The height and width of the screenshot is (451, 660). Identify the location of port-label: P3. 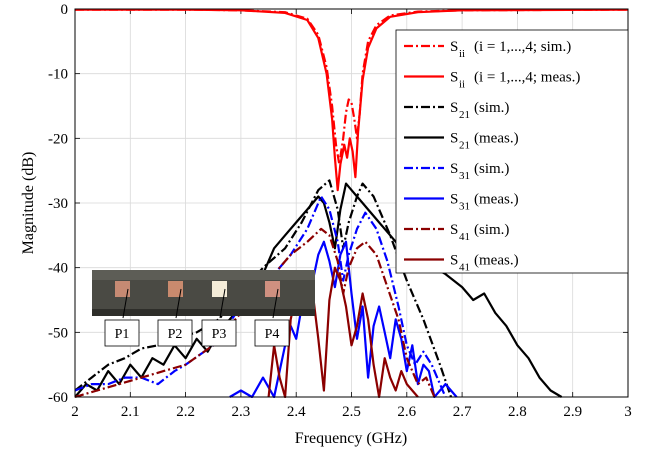
(219, 334).